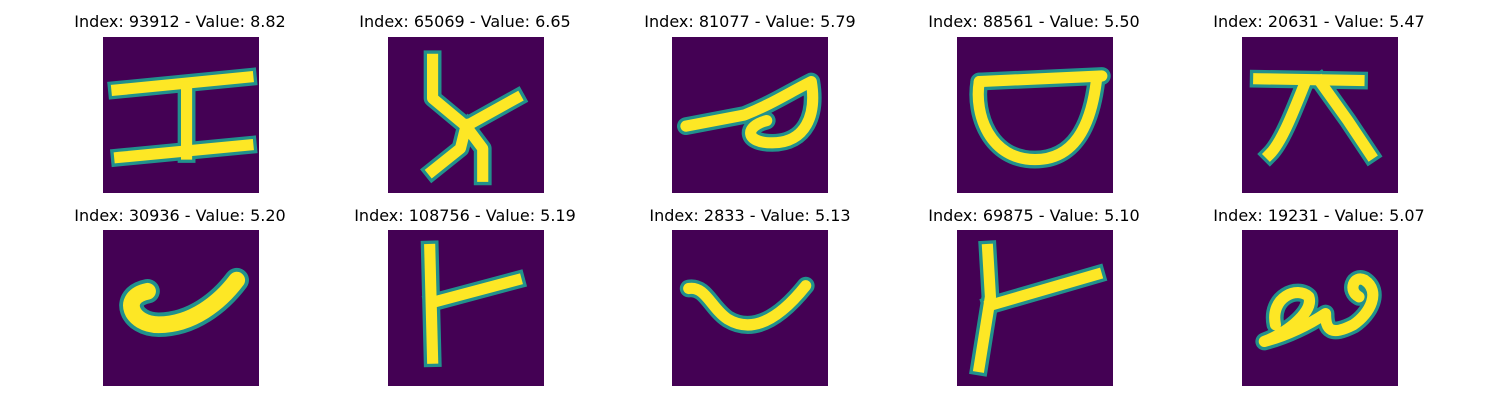  Describe the element at coordinates (465, 215) in the screenshot. I see `panel-title: Index: 108756 - Value: 5.19` at that location.